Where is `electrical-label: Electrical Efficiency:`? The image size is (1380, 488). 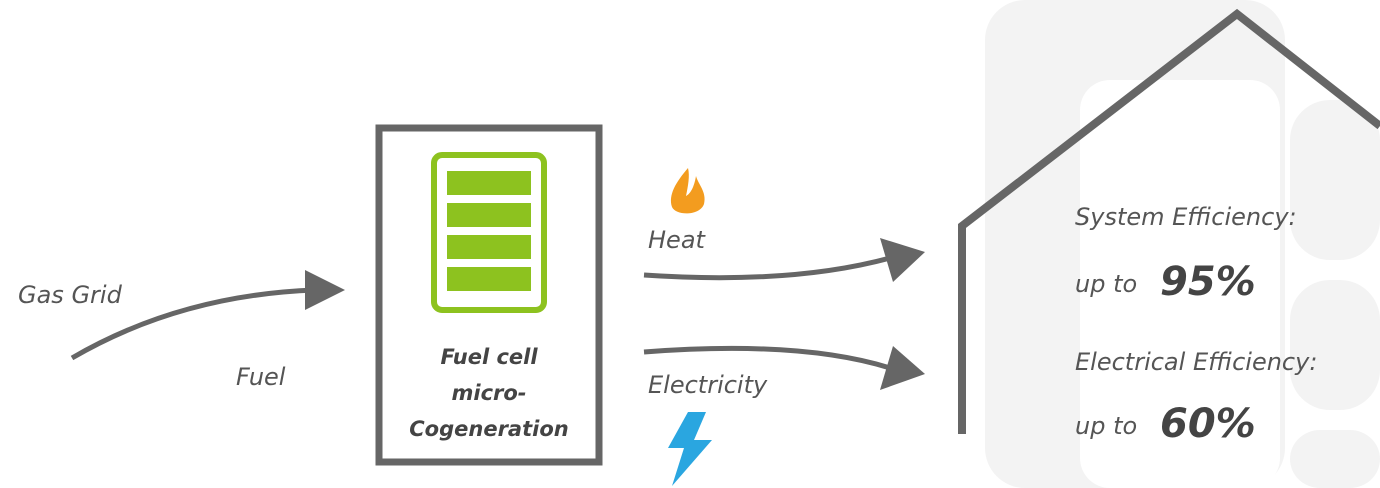 electrical-label: Electrical Efficiency: is located at coordinates (1196, 362).